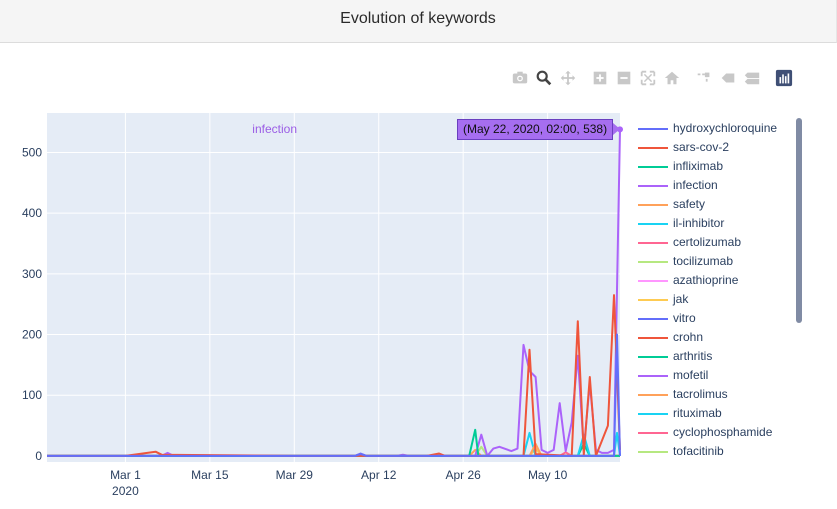 The height and width of the screenshot is (509, 837). What do you see at coordinates (725, 128) in the screenshot?
I see `legend-label: hydroxychloroquine` at bounding box center [725, 128].